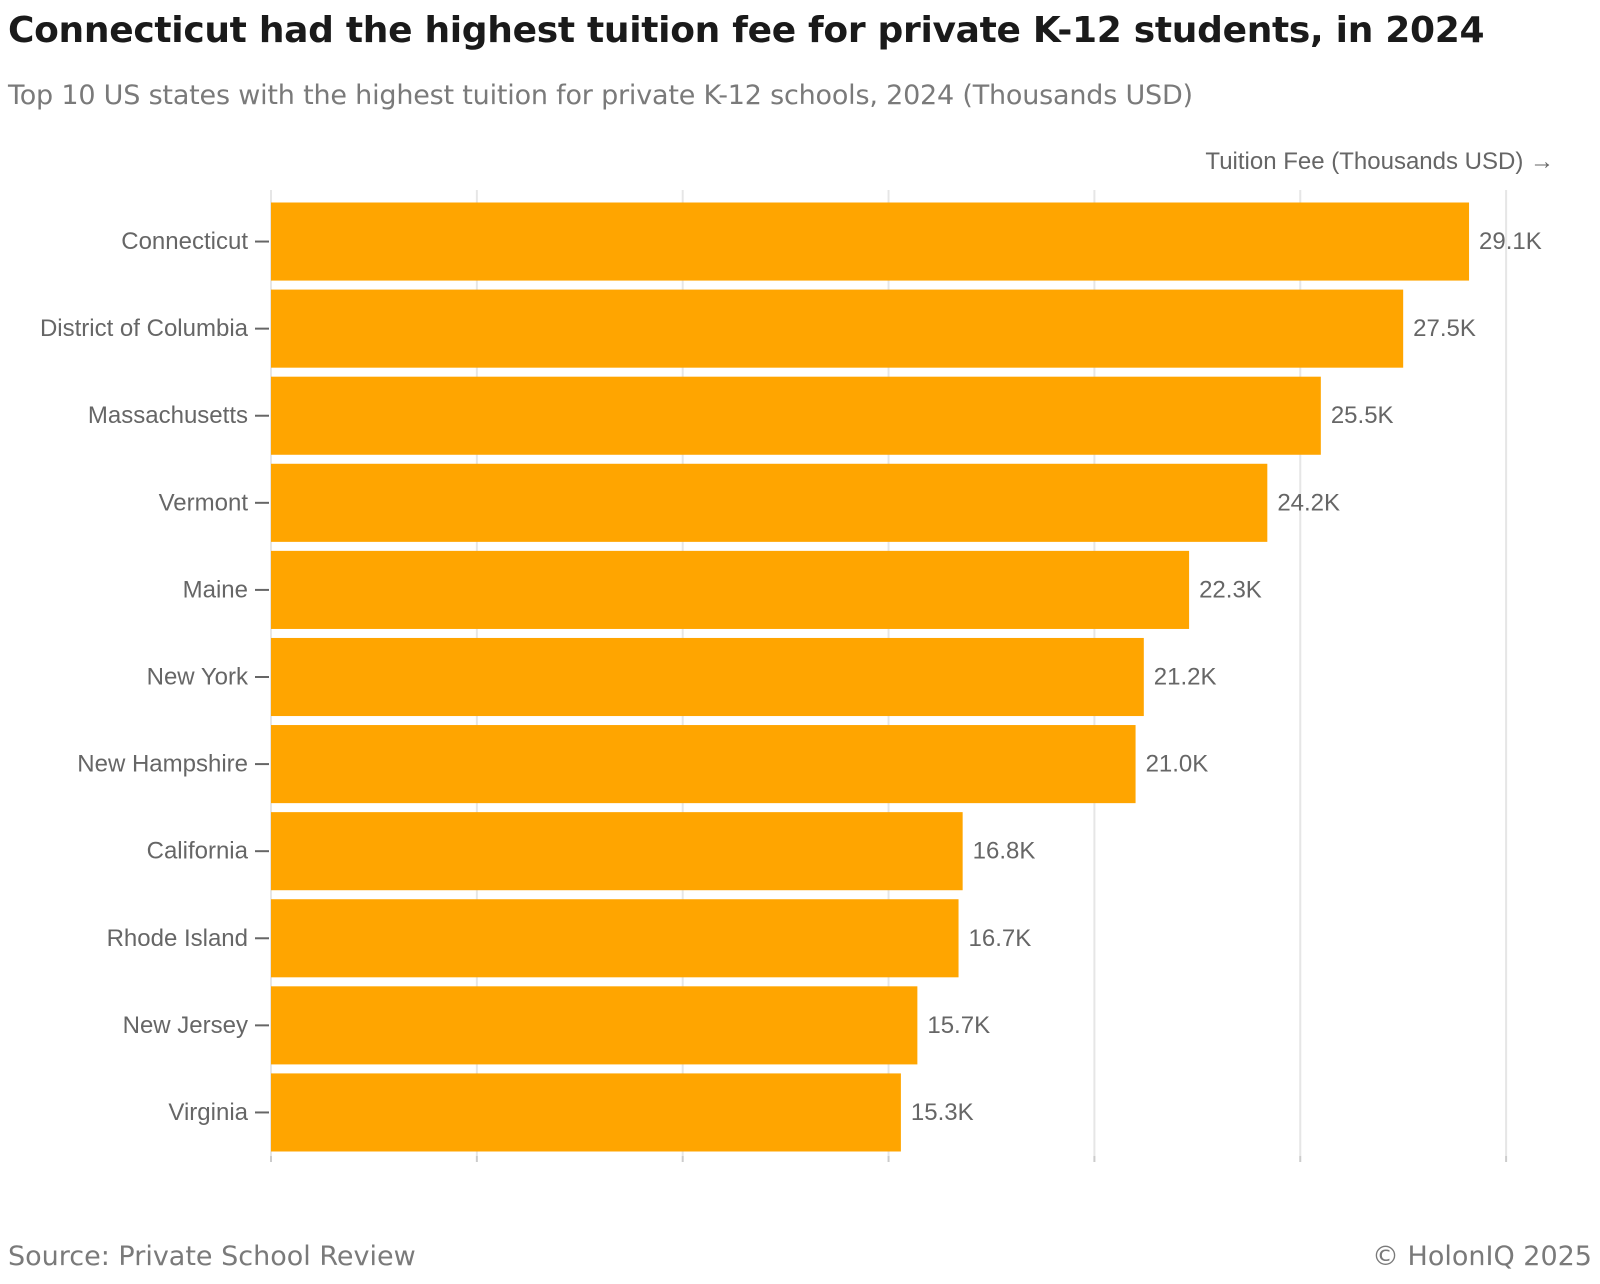 The image size is (1600, 1284). What do you see at coordinates (168, 415) in the screenshot?
I see `category-label: Massachusetts` at bounding box center [168, 415].